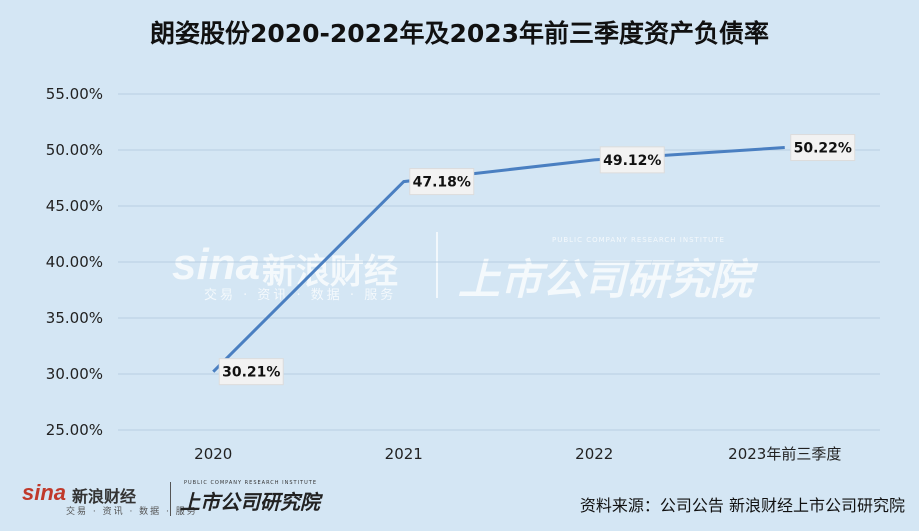 The height and width of the screenshot is (531, 919). I want to click on source-note: 资料来源：公司公告 新浪财经上市公司研究院, so click(742, 505).